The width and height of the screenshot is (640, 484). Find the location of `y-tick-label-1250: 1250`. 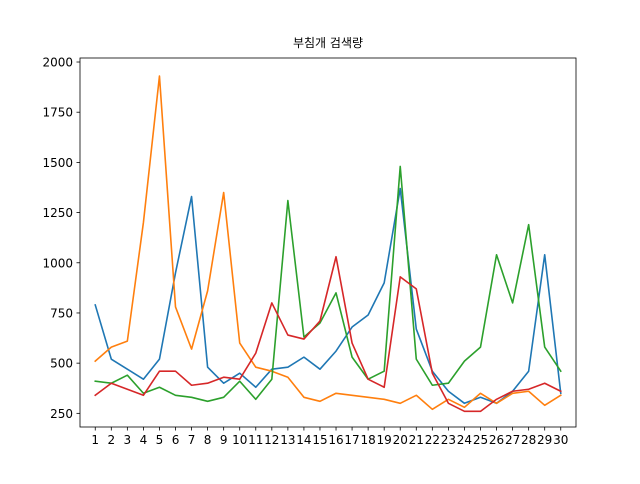

y-tick-label-1250: 1250 is located at coordinates (57, 213).